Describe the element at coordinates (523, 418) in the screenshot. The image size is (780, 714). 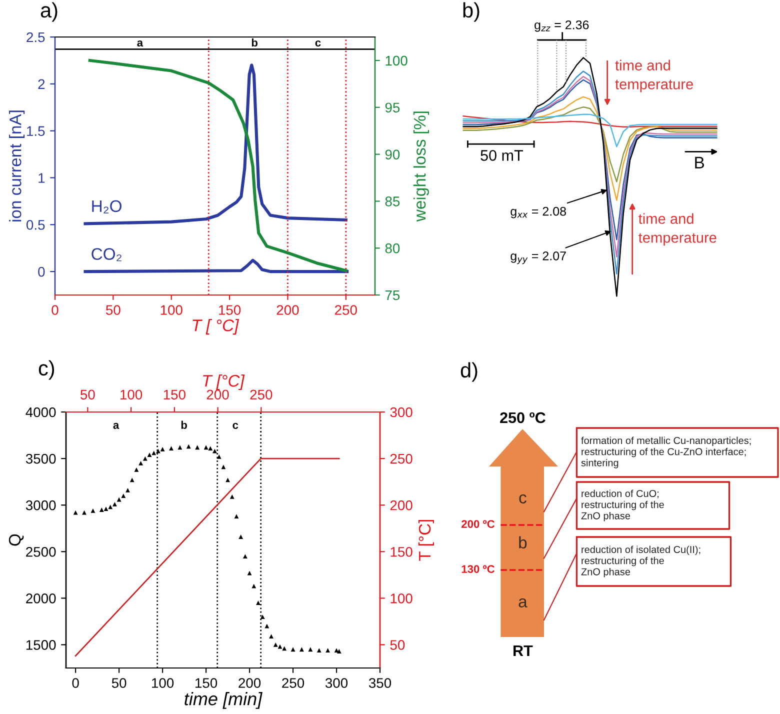
I see `text: 250 ºC` at that location.